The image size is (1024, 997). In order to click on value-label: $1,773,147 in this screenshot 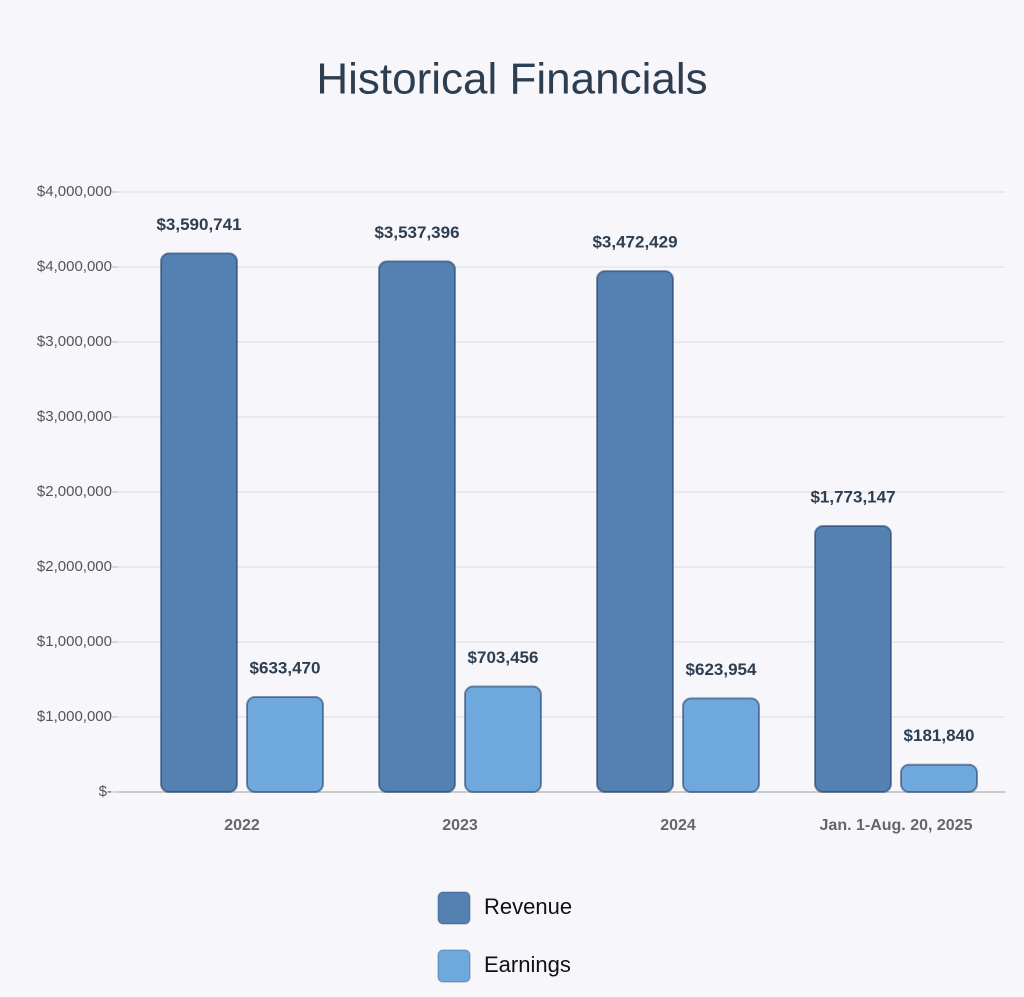, I will do `click(852, 497)`.